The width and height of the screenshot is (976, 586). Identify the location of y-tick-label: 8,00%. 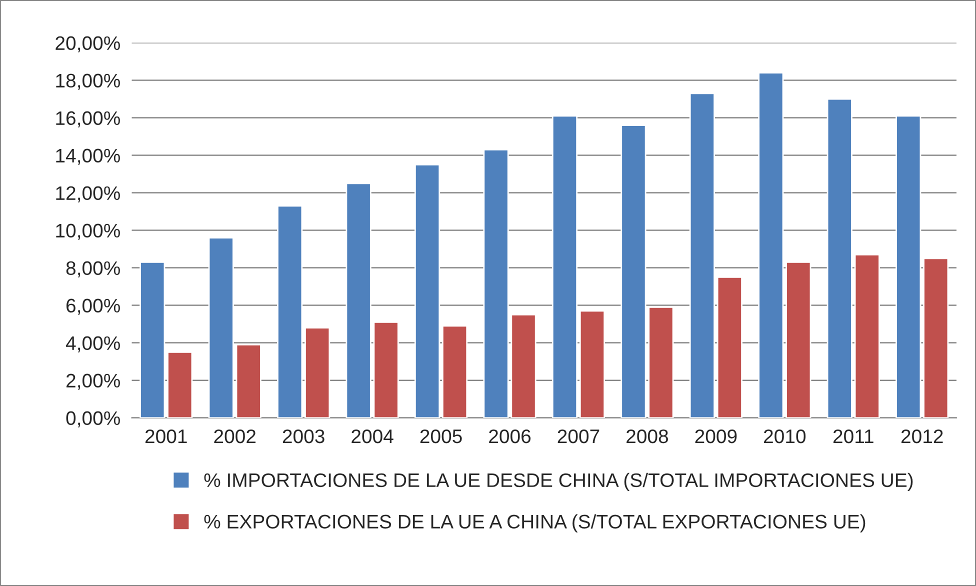
(93, 269).